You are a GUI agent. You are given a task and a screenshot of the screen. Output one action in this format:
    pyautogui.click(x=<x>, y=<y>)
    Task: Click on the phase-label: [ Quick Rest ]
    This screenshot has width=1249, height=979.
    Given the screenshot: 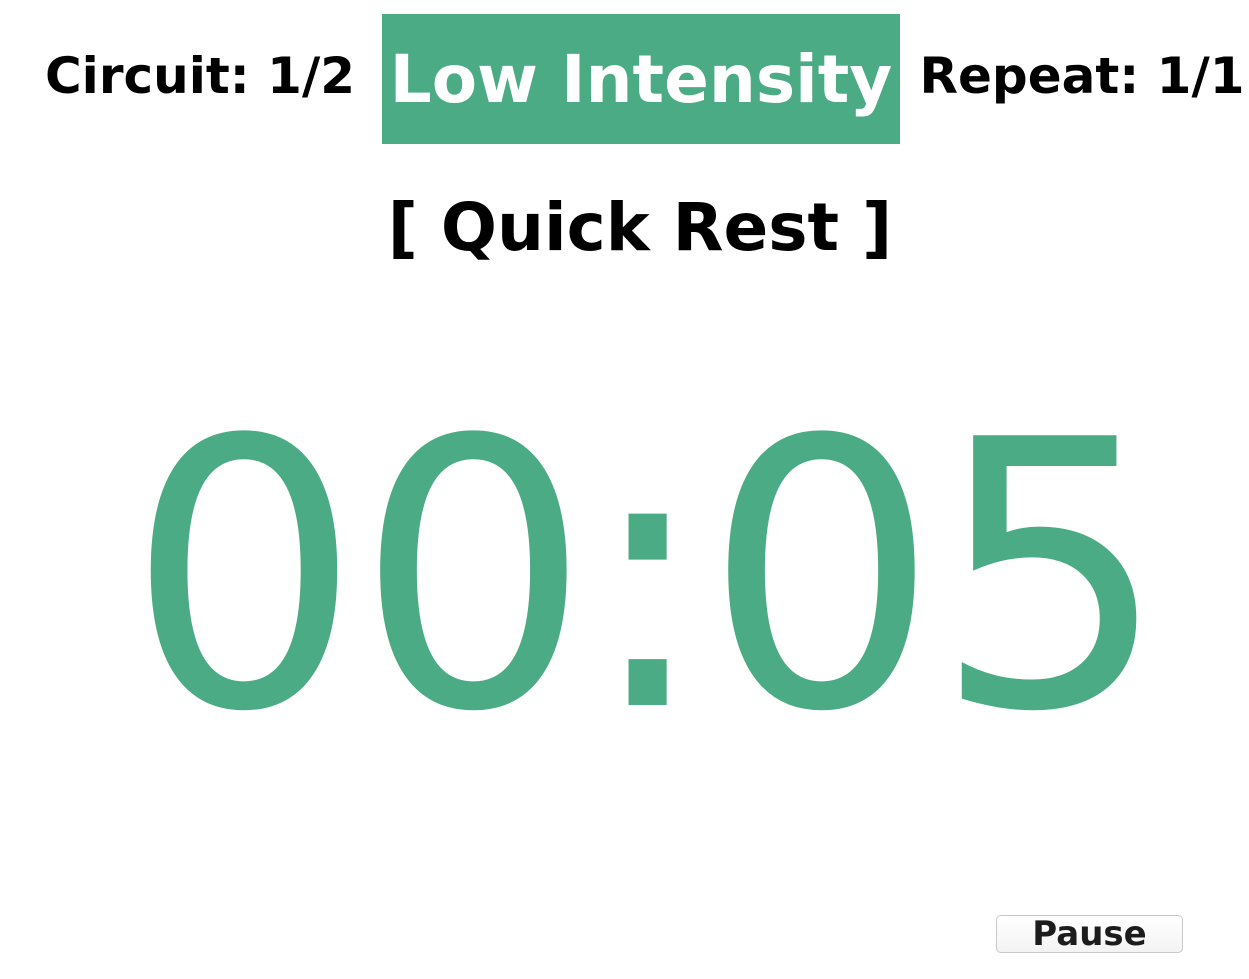 What is the action you would take?
    pyautogui.click(x=640, y=227)
    